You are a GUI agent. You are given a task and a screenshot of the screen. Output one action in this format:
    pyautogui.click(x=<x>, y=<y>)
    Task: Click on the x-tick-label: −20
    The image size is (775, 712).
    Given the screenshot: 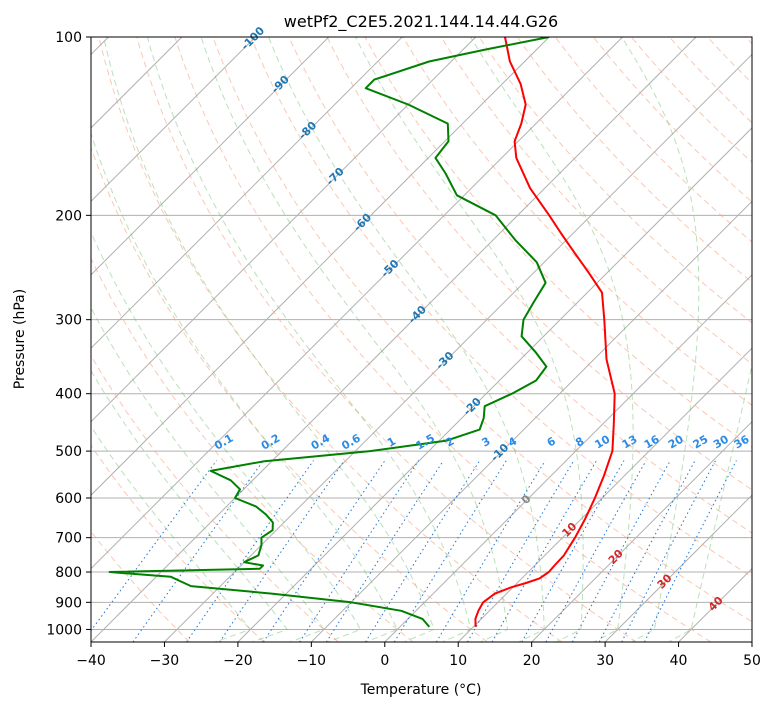 What is the action you would take?
    pyautogui.click(x=238, y=661)
    